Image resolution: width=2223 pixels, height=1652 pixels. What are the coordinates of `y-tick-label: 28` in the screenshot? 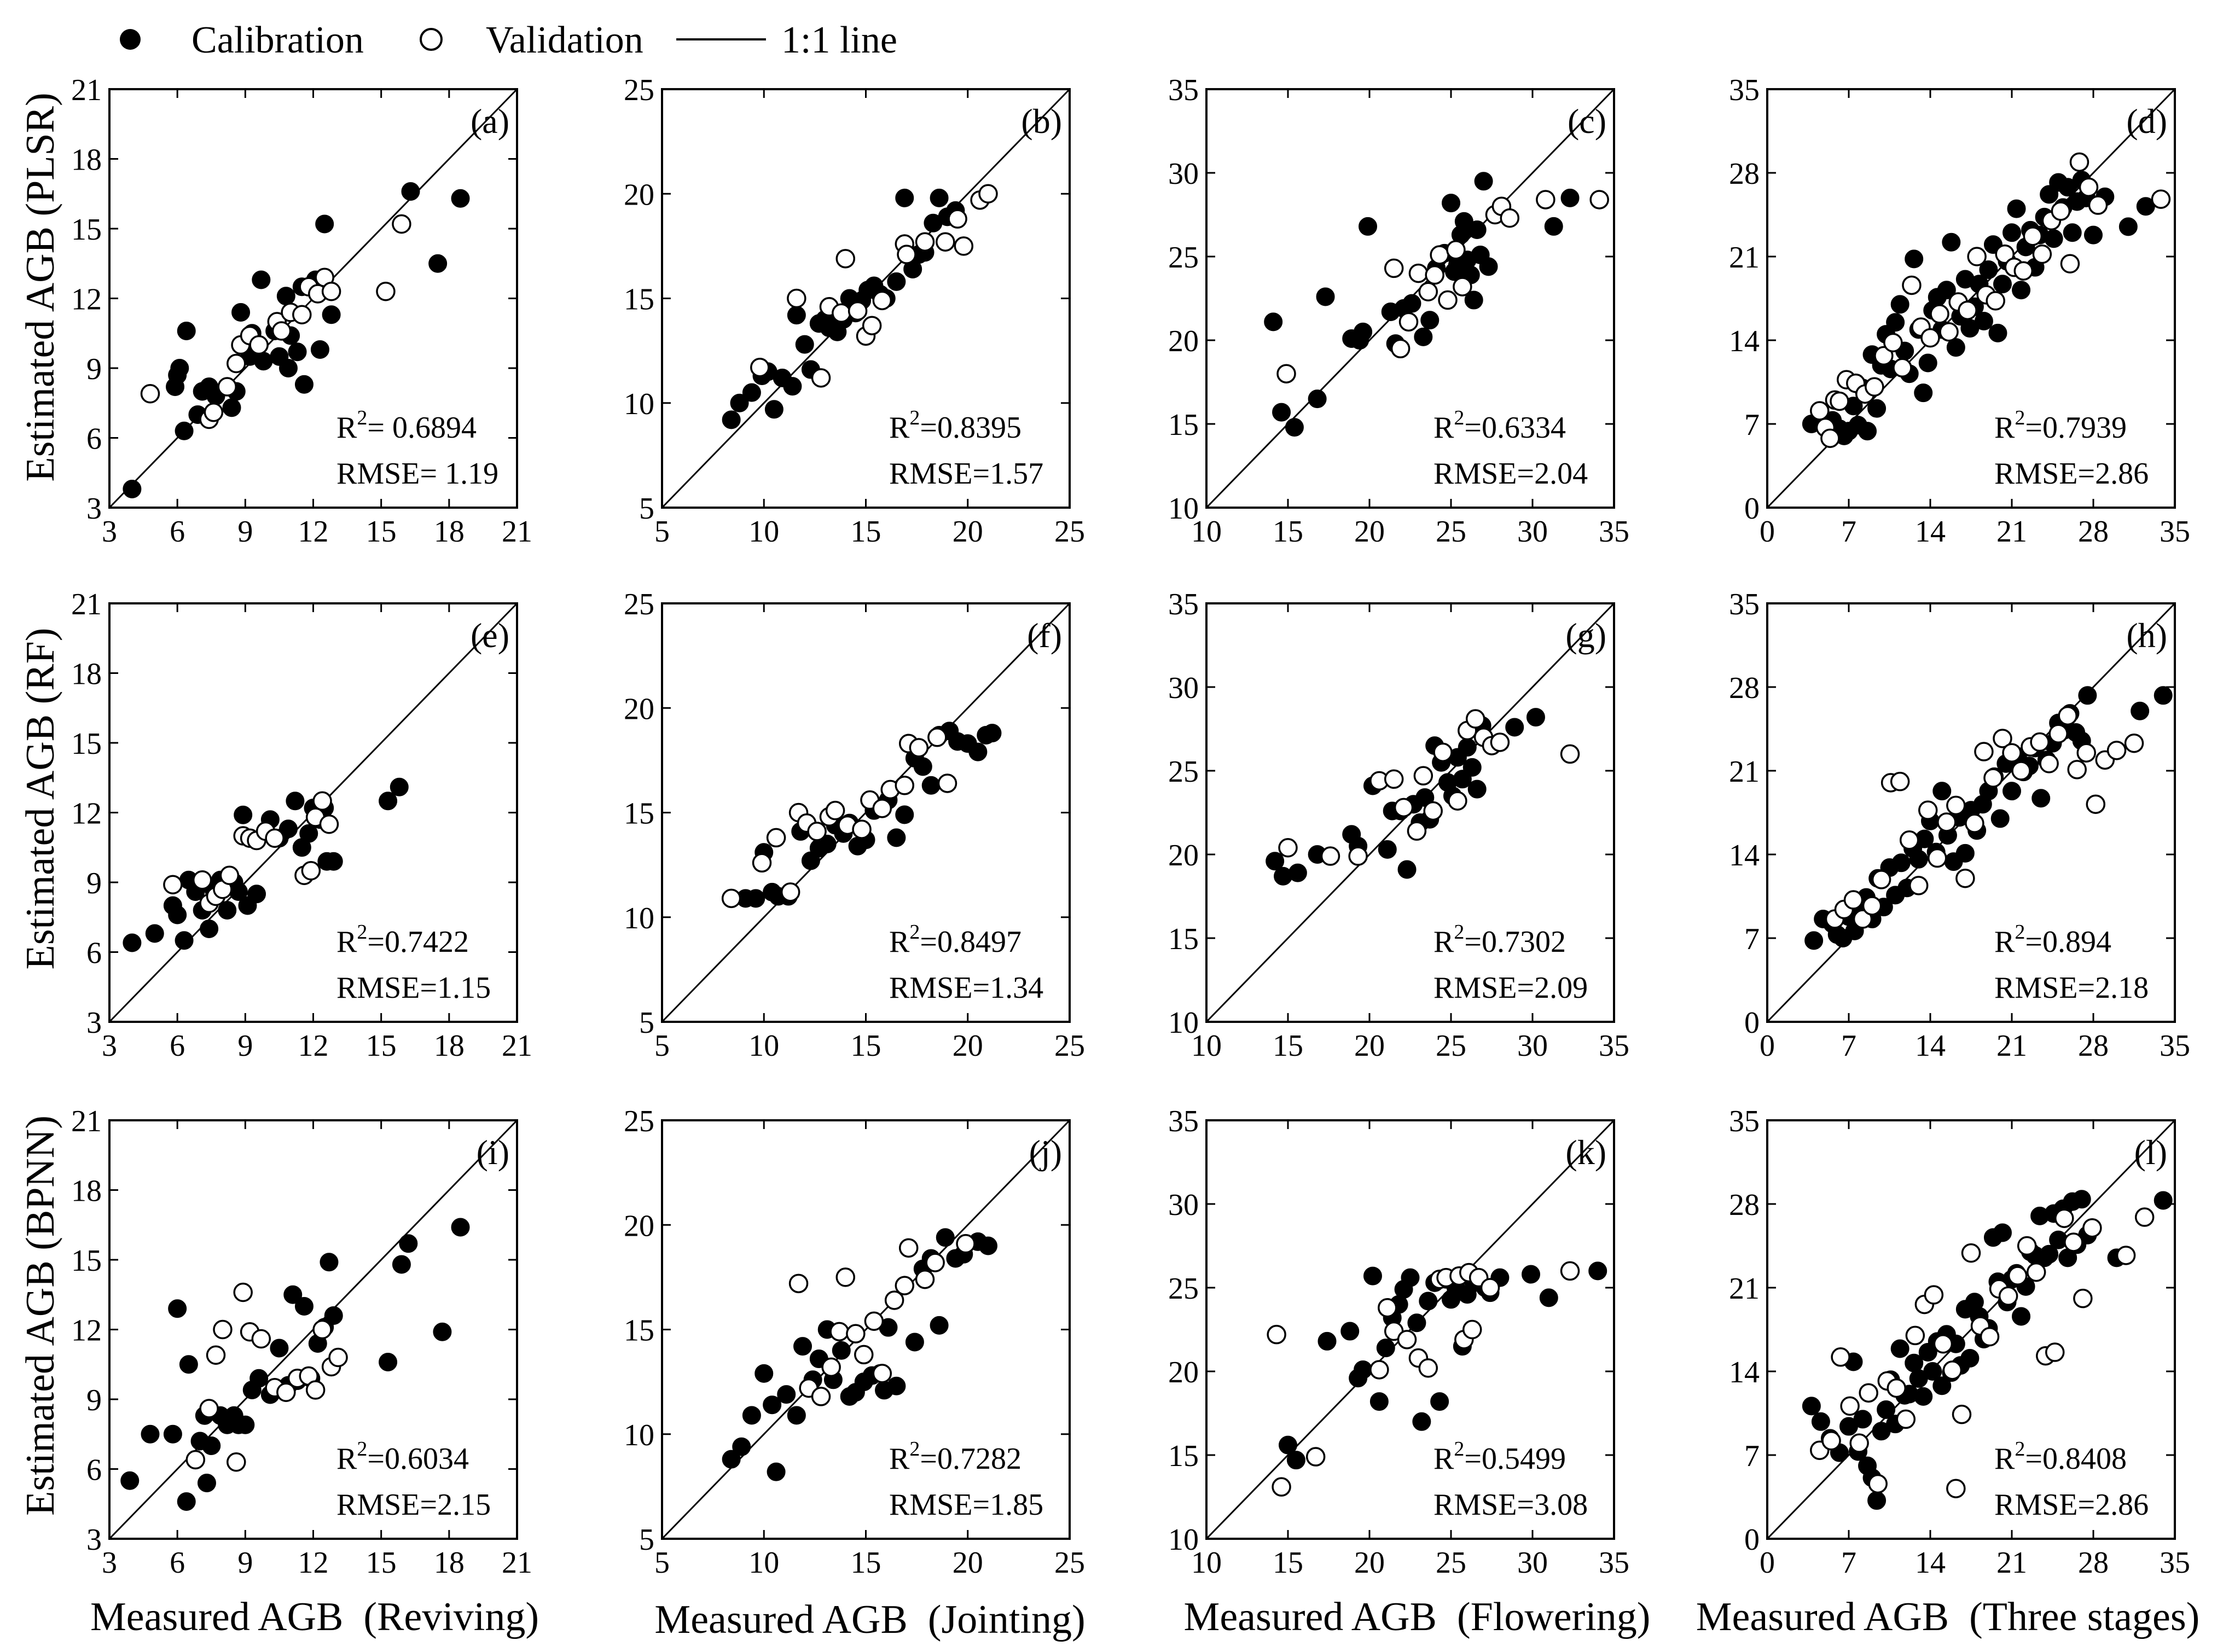 It's located at (1745, 174).